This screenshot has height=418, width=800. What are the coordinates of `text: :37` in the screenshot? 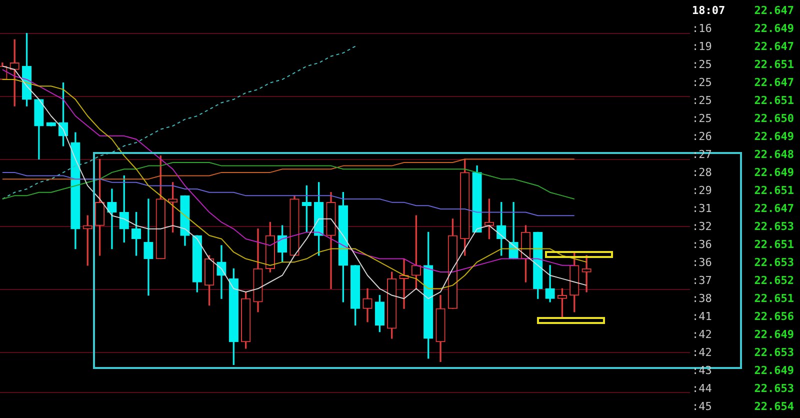 It's located at (702, 281).